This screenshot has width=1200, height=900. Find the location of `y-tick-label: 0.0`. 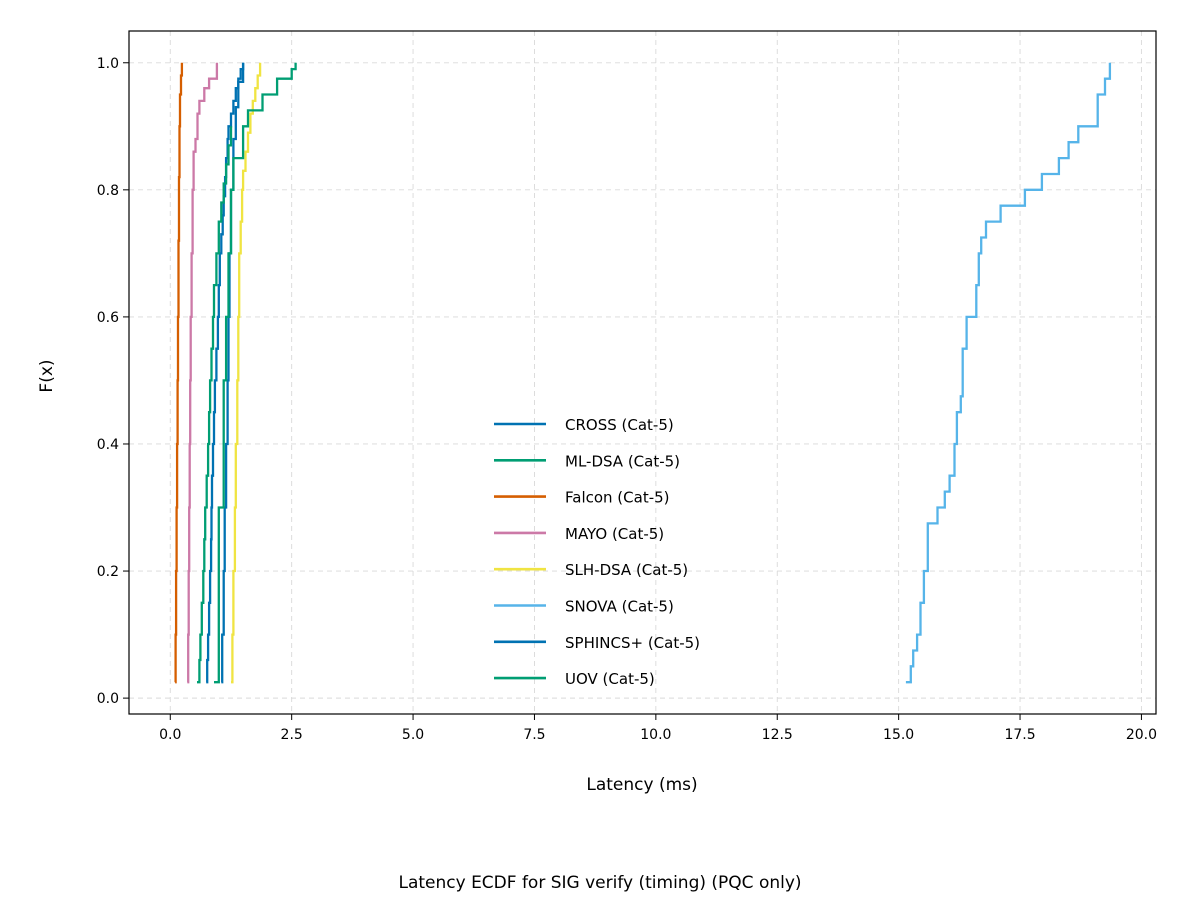

y-tick-label: 0.0 is located at coordinates (108, 699).